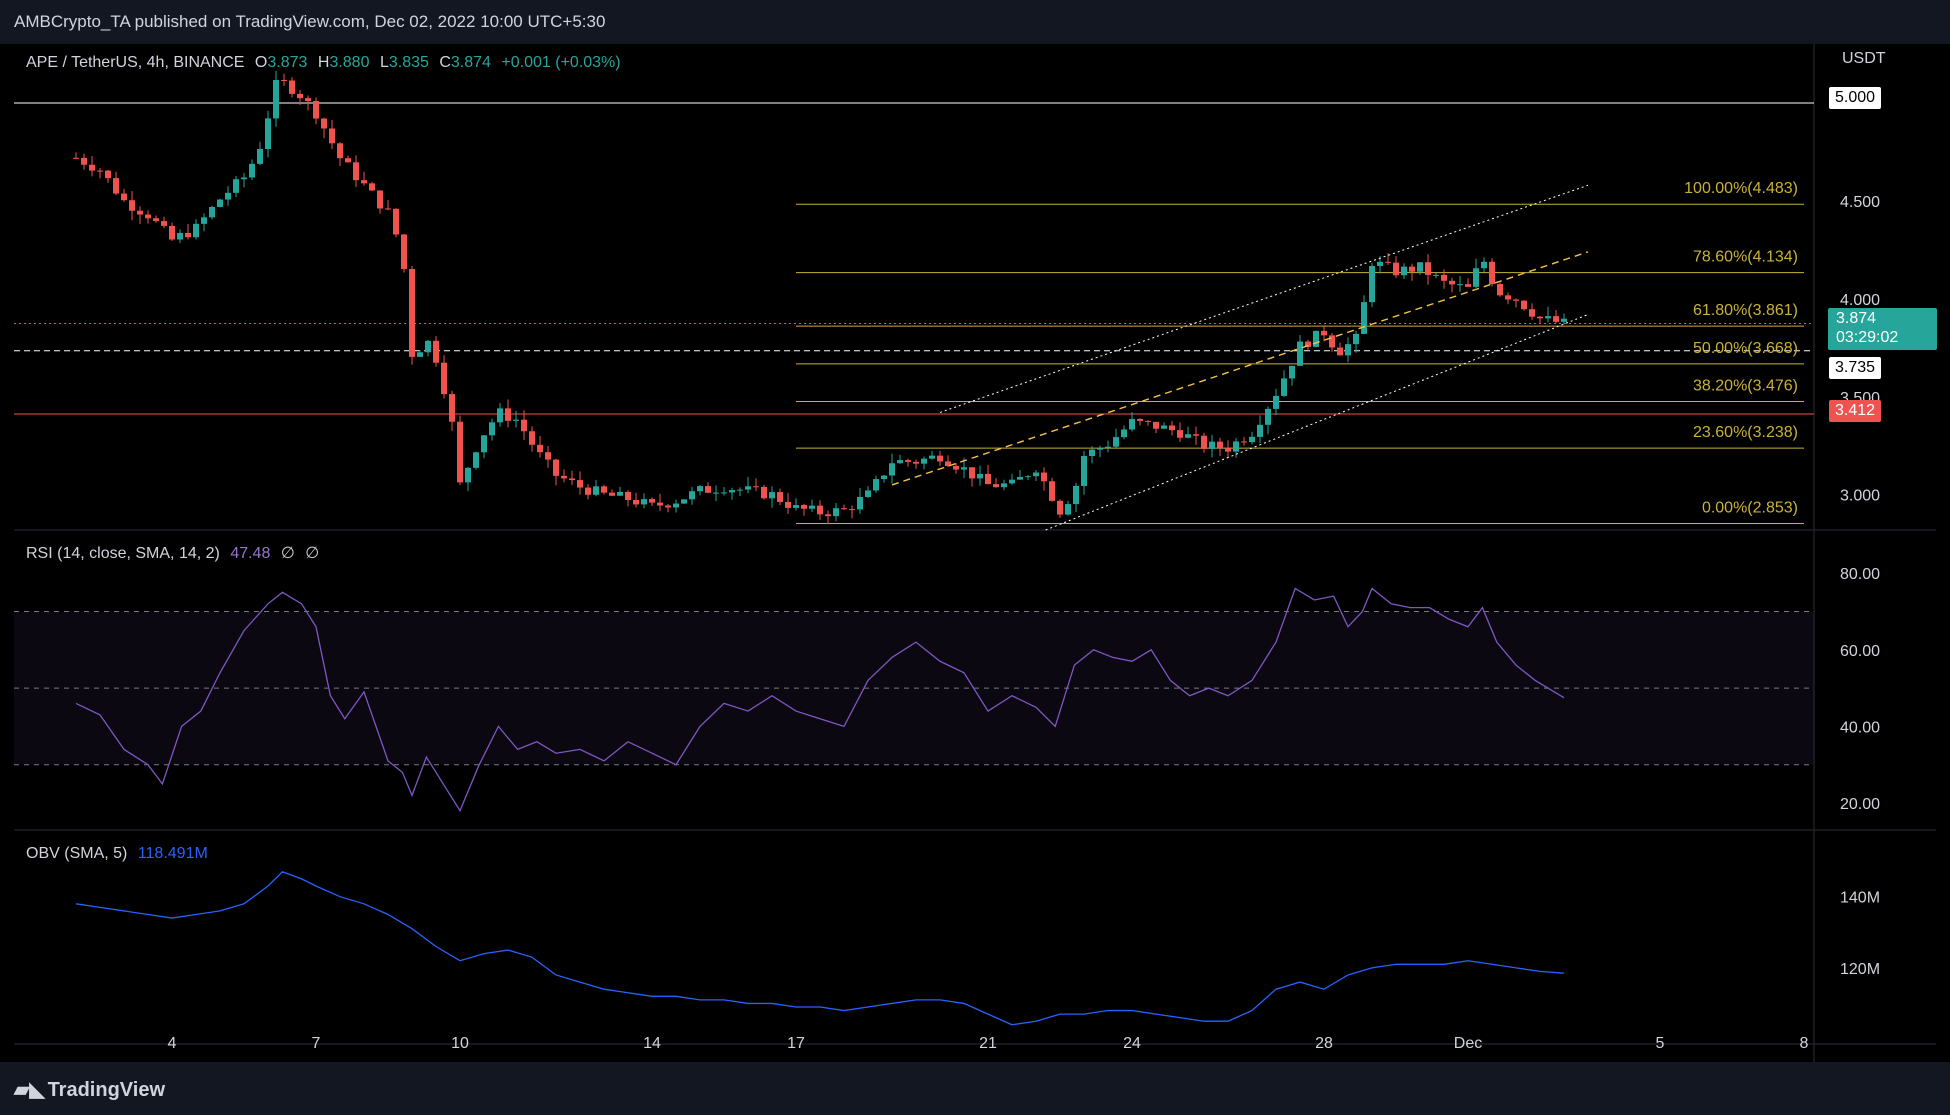 The width and height of the screenshot is (1950, 1115). Describe the element at coordinates (1468, 1043) in the screenshot. I see `time-tick-label: Dec` at that location.